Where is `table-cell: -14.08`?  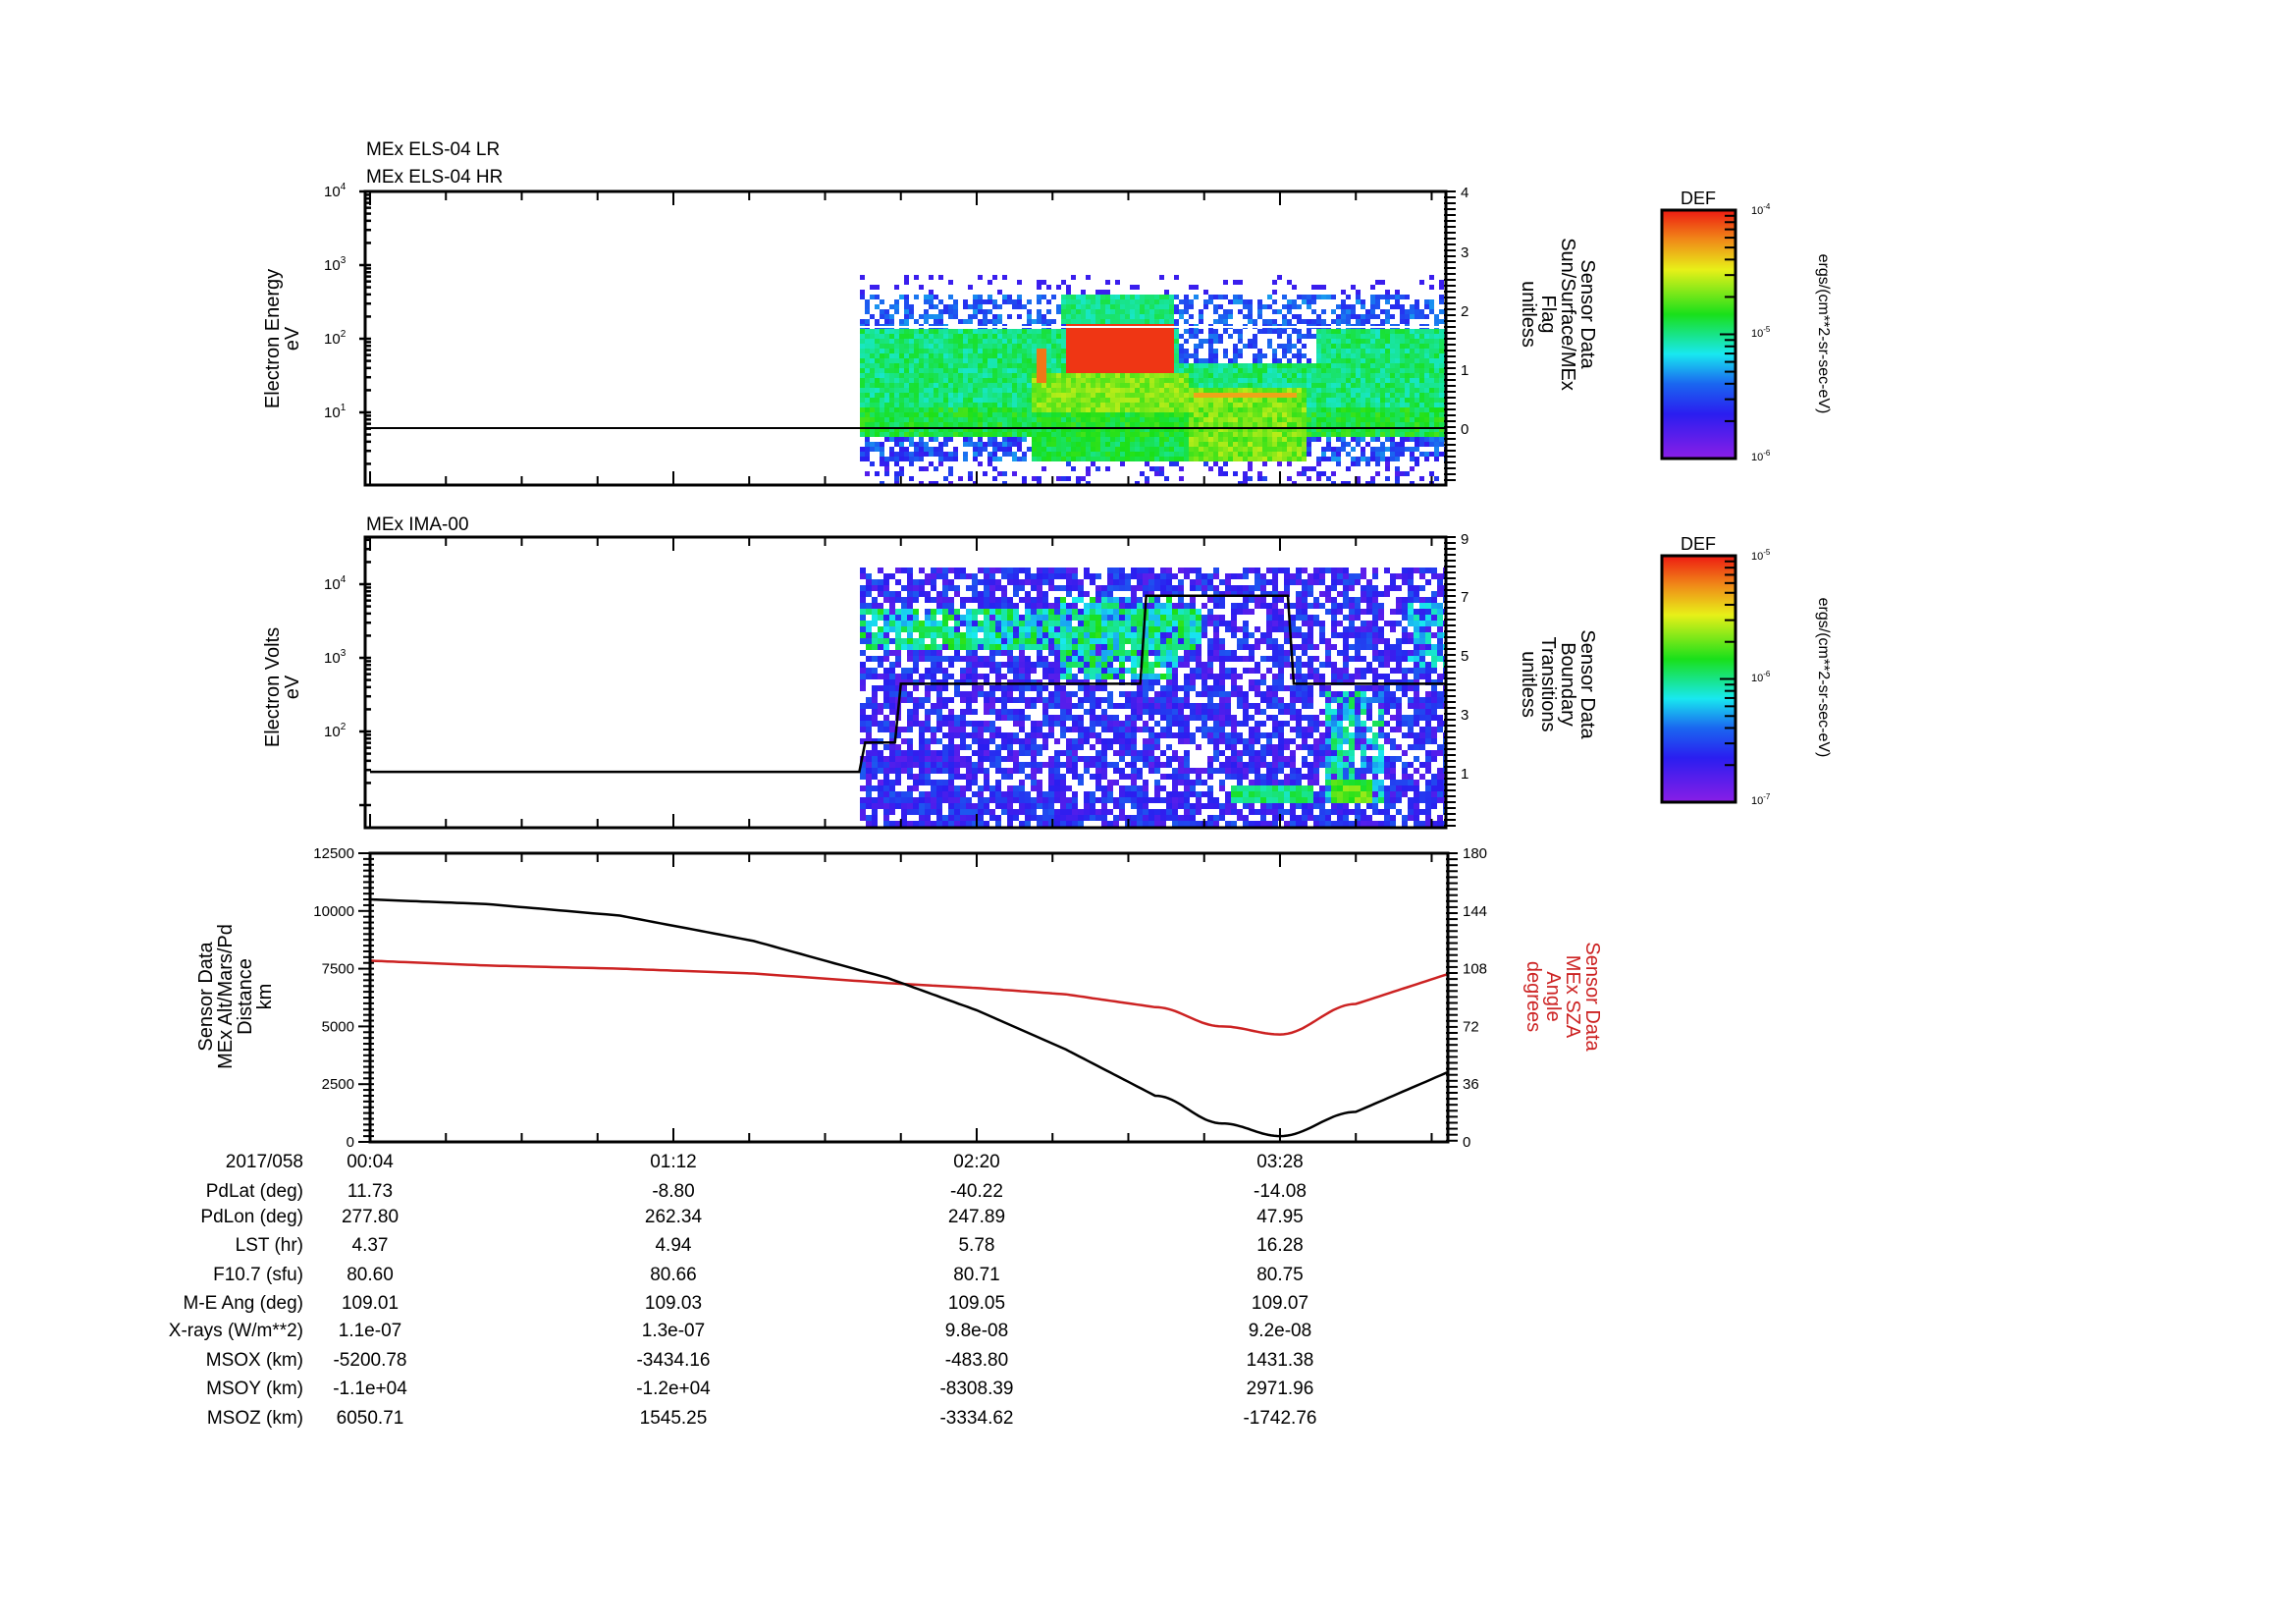
table-cell: -14.08 is located at coordinates (1281, 1191).